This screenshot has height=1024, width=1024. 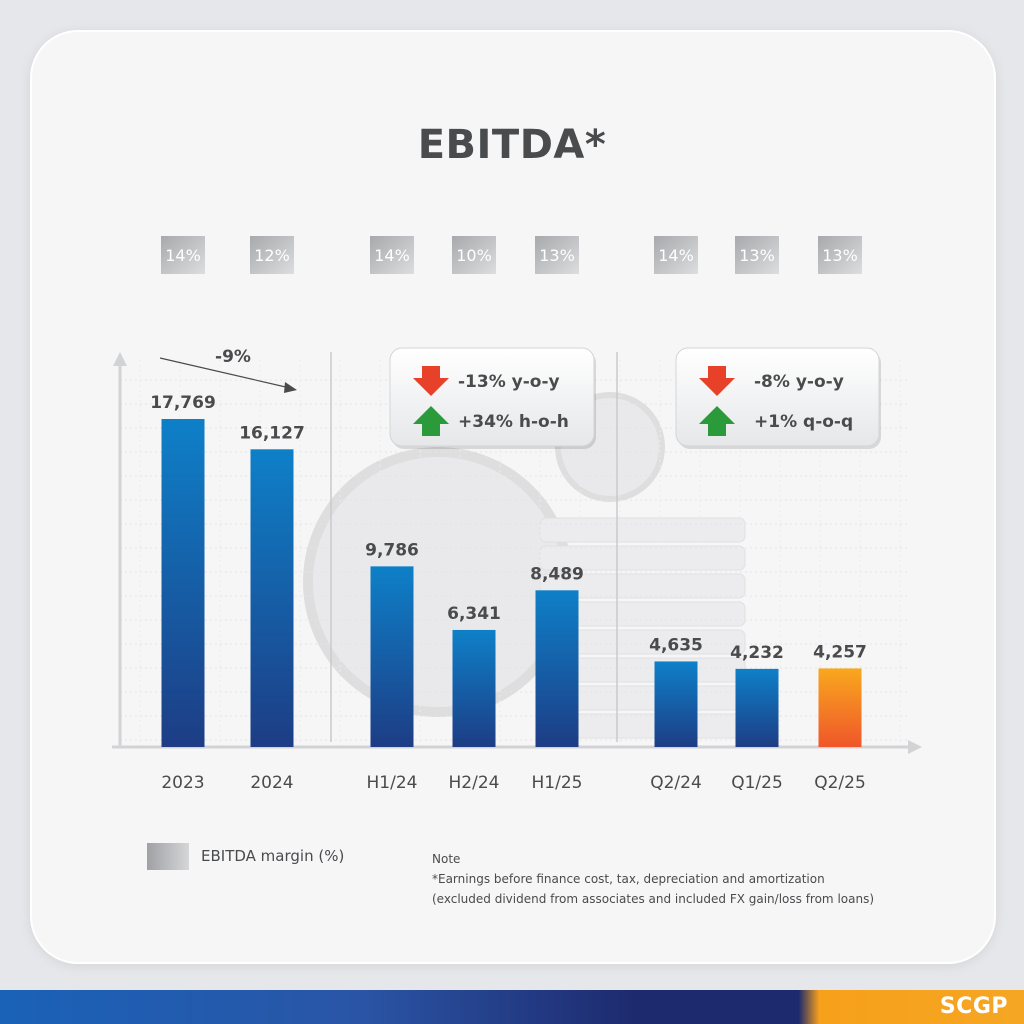 I want to click on callout-text: +34% h-o-h, so click(x=513, y=422).